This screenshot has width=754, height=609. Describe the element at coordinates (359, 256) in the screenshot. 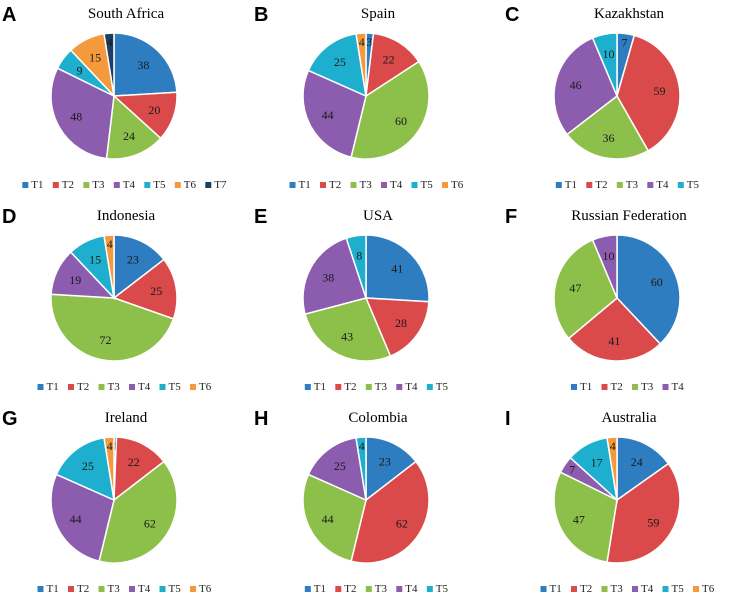

I see `slice-value-label: 8` at that location.